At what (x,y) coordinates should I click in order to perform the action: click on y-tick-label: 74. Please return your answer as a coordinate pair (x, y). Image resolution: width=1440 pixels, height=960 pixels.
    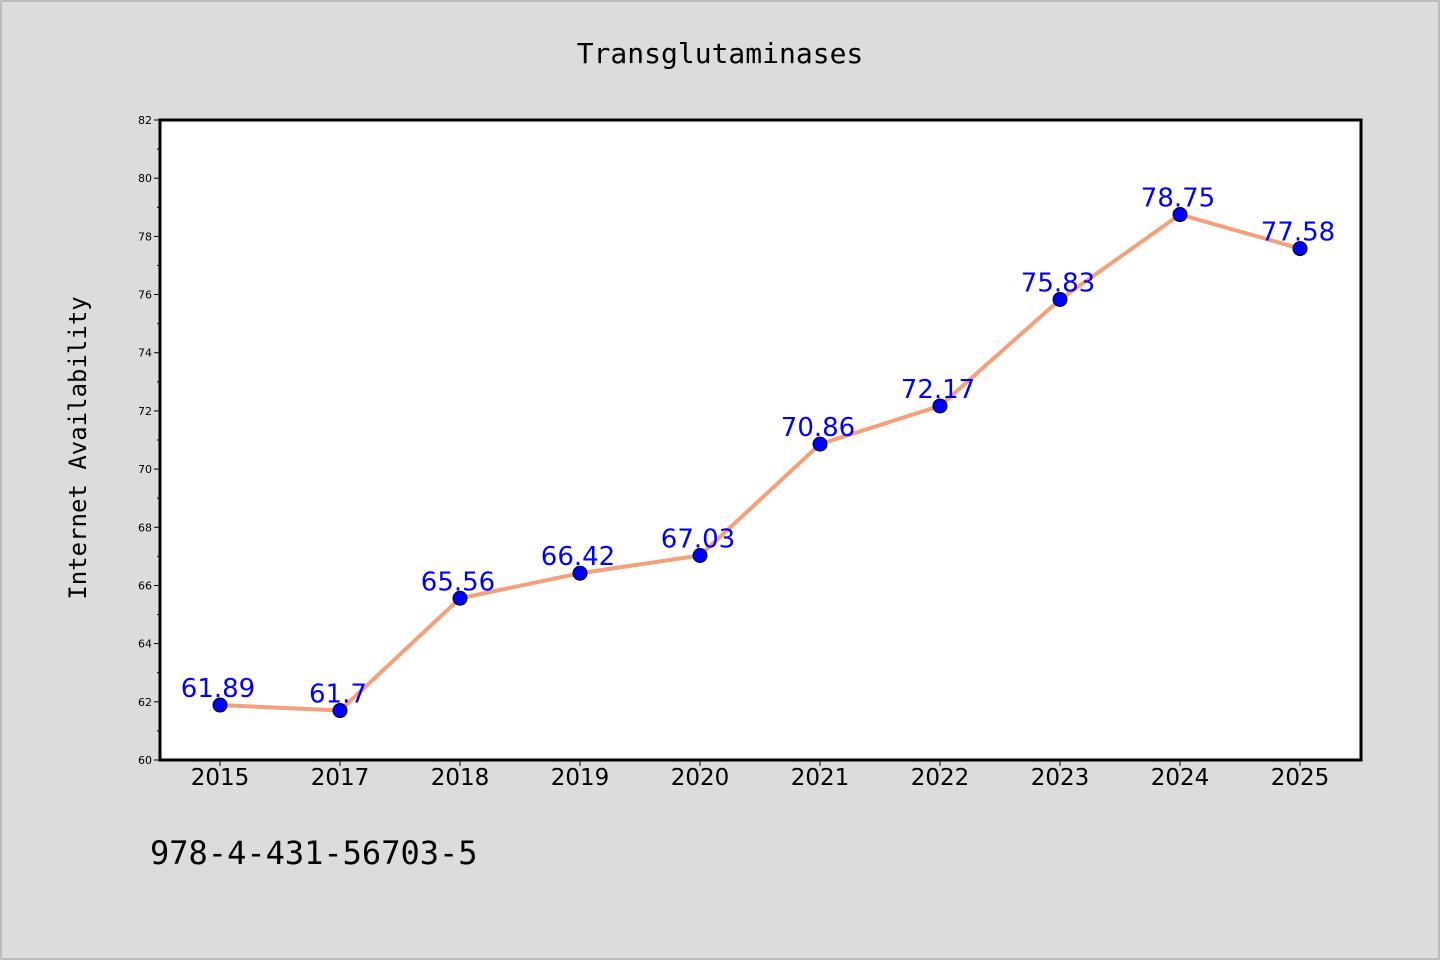
    Looking at the image, I should click on (145, 353).